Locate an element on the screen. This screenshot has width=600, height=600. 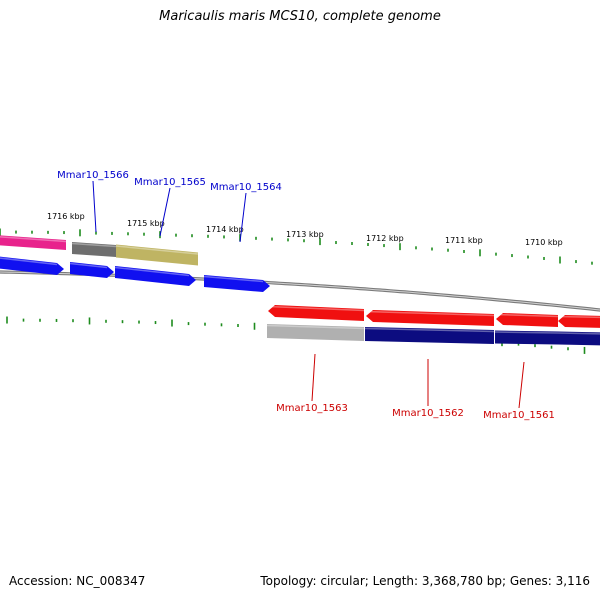
scale-label: 1716 kbp is located at coordinates (66, 216).